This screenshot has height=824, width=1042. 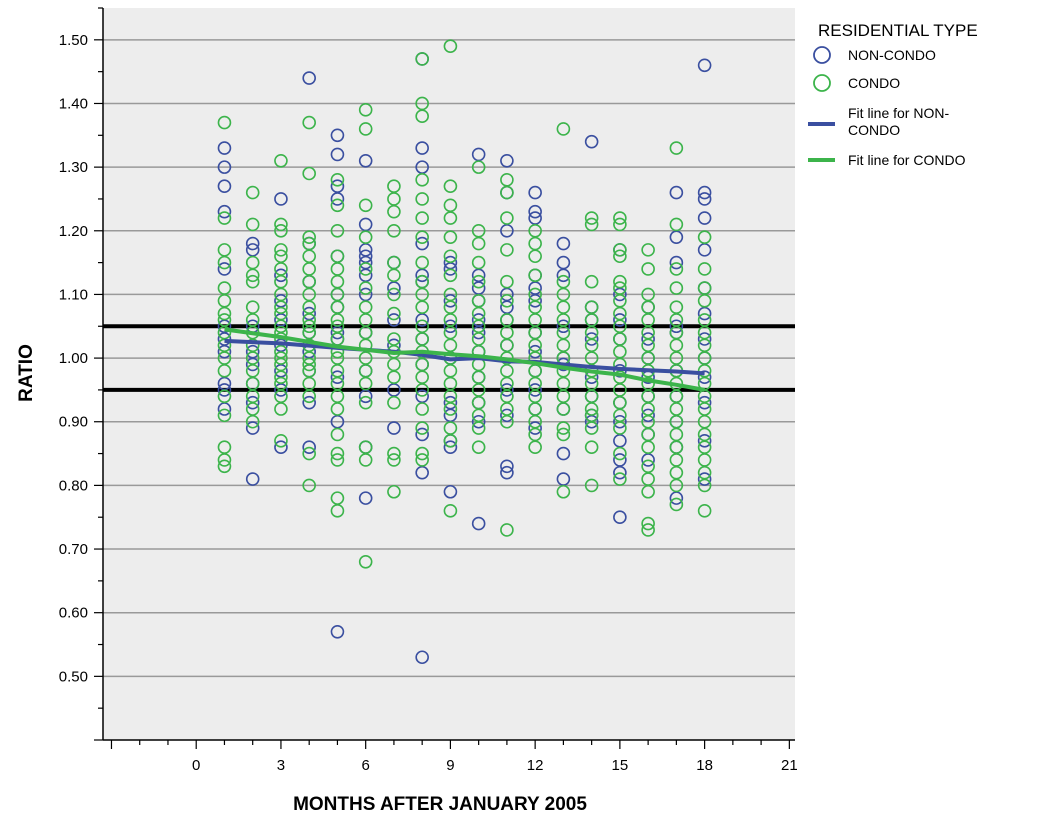 What do you see at coordinates (196, 765) in the screenshot?
I see `x-tick-label: 0` at bounding box center [196, 765].